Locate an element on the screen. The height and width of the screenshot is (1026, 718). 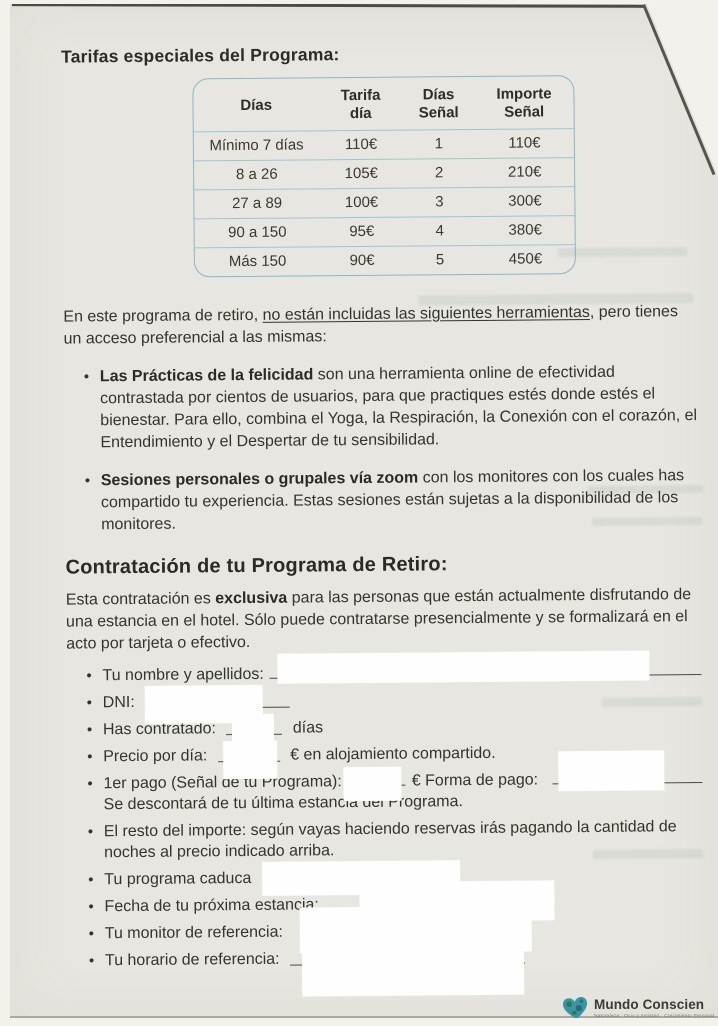
cell-dias: Más 150 is located at coordinates (257, 261).